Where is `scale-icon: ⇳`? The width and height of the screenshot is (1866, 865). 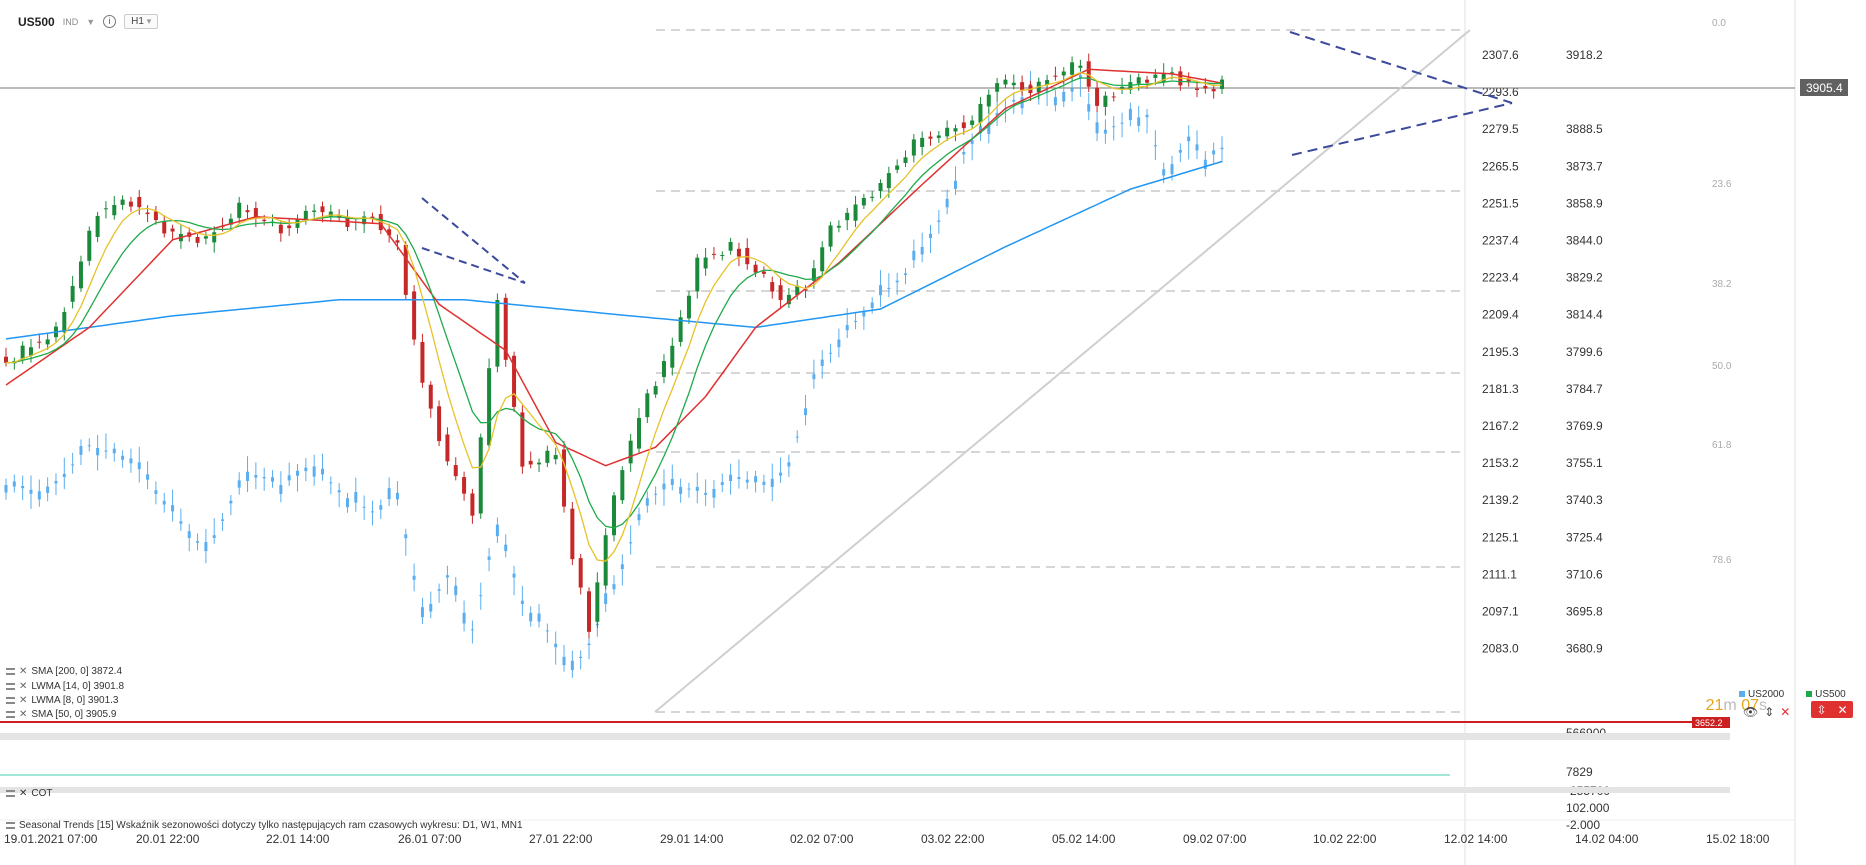
scale-icon: ⇳ is located at coordinates (1821, 709).